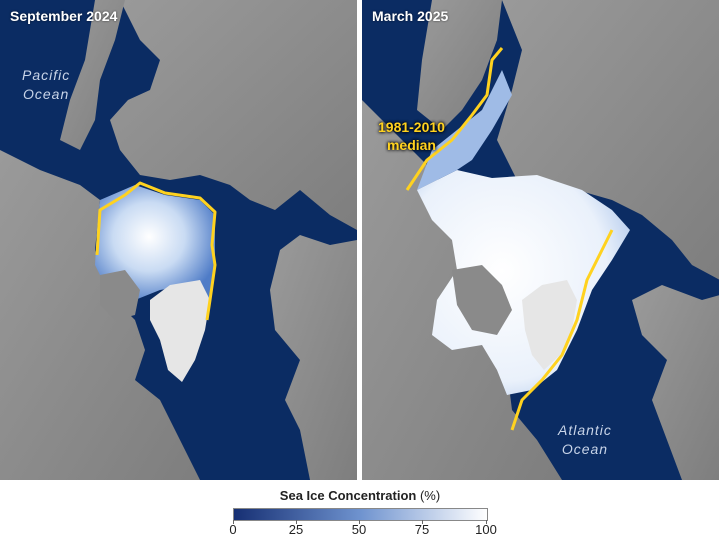 The height and width of the screenshot is (545, 720). Describe the element at coordinates (585, 440) in the screenshot. I see `ocean-label-atlantic: Atlantic Ocean` at that location.